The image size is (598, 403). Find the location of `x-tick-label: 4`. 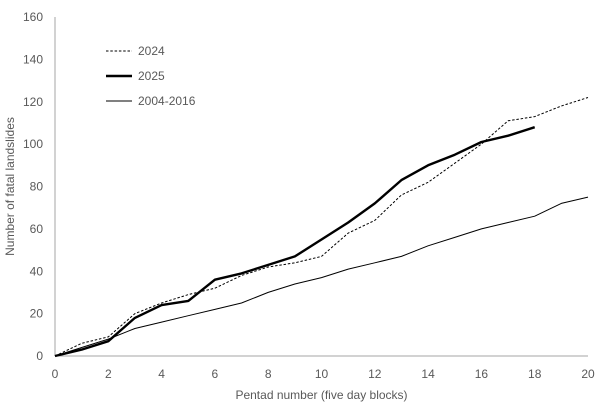

x-tick-label: 4 is located at coordinates (161, 374).